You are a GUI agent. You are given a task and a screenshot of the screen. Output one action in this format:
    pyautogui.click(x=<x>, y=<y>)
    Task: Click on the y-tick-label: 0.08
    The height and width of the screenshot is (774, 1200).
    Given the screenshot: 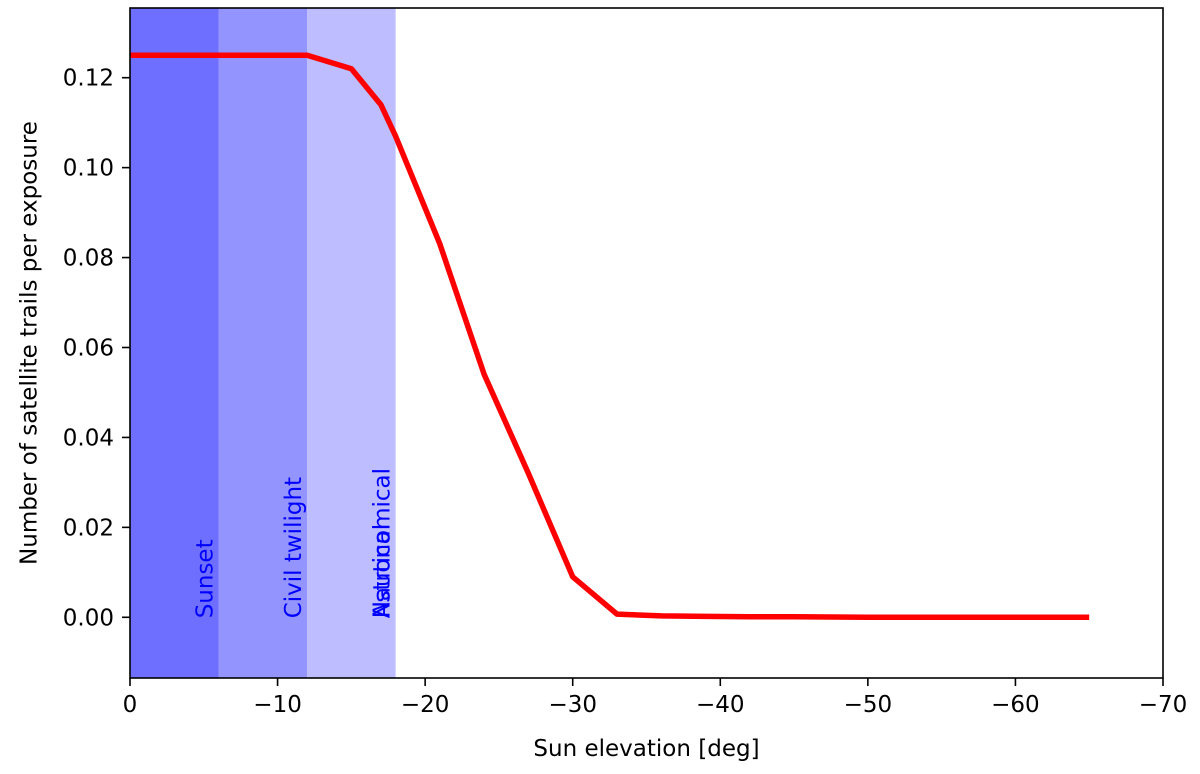 What is the action you would take?
    pyautogui.click(x=88, y=259)
    